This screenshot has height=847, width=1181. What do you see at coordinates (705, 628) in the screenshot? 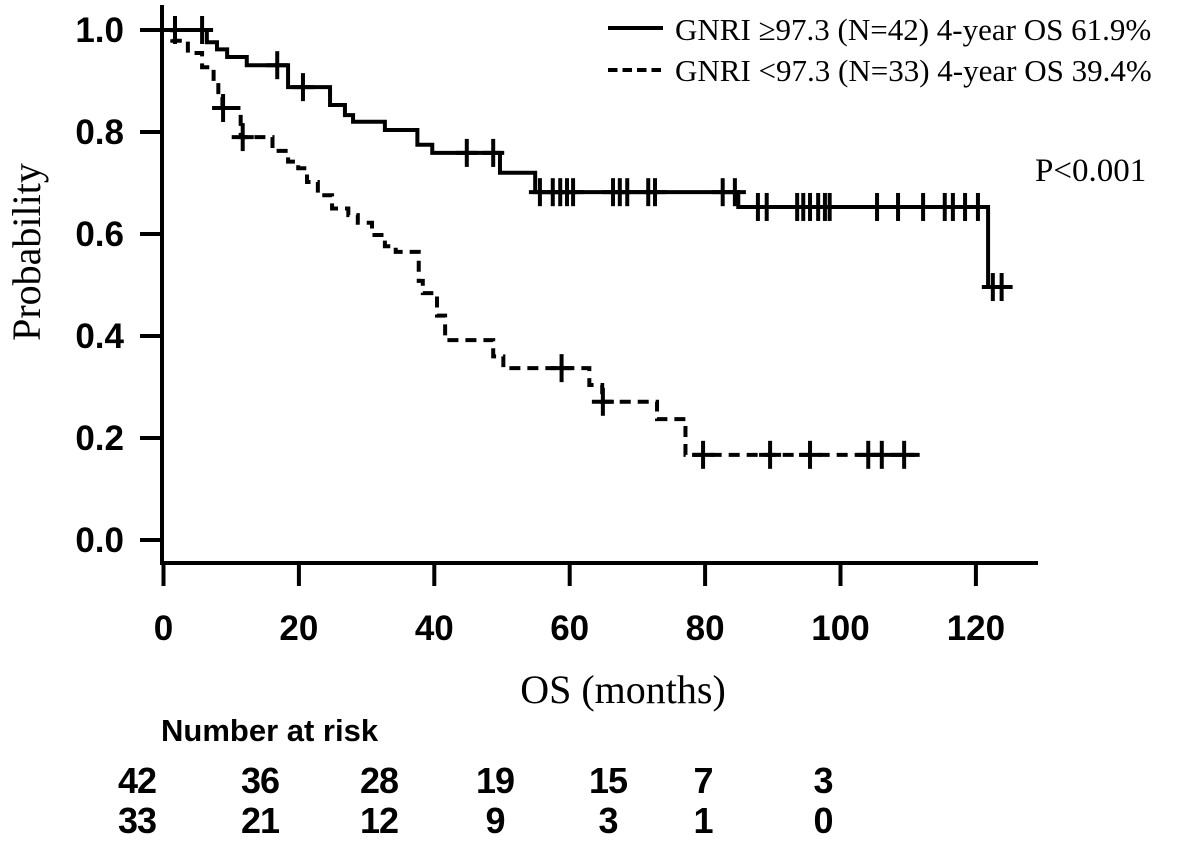
I see `x-tick-label-80: 80` at bounding box center [705, 628].